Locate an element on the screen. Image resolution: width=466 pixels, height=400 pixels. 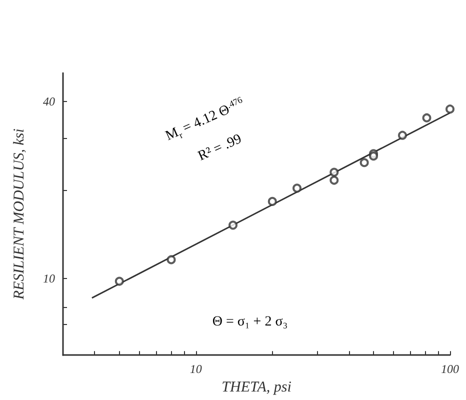
y-tick-label: 40 is located at coordinates (49, 101).